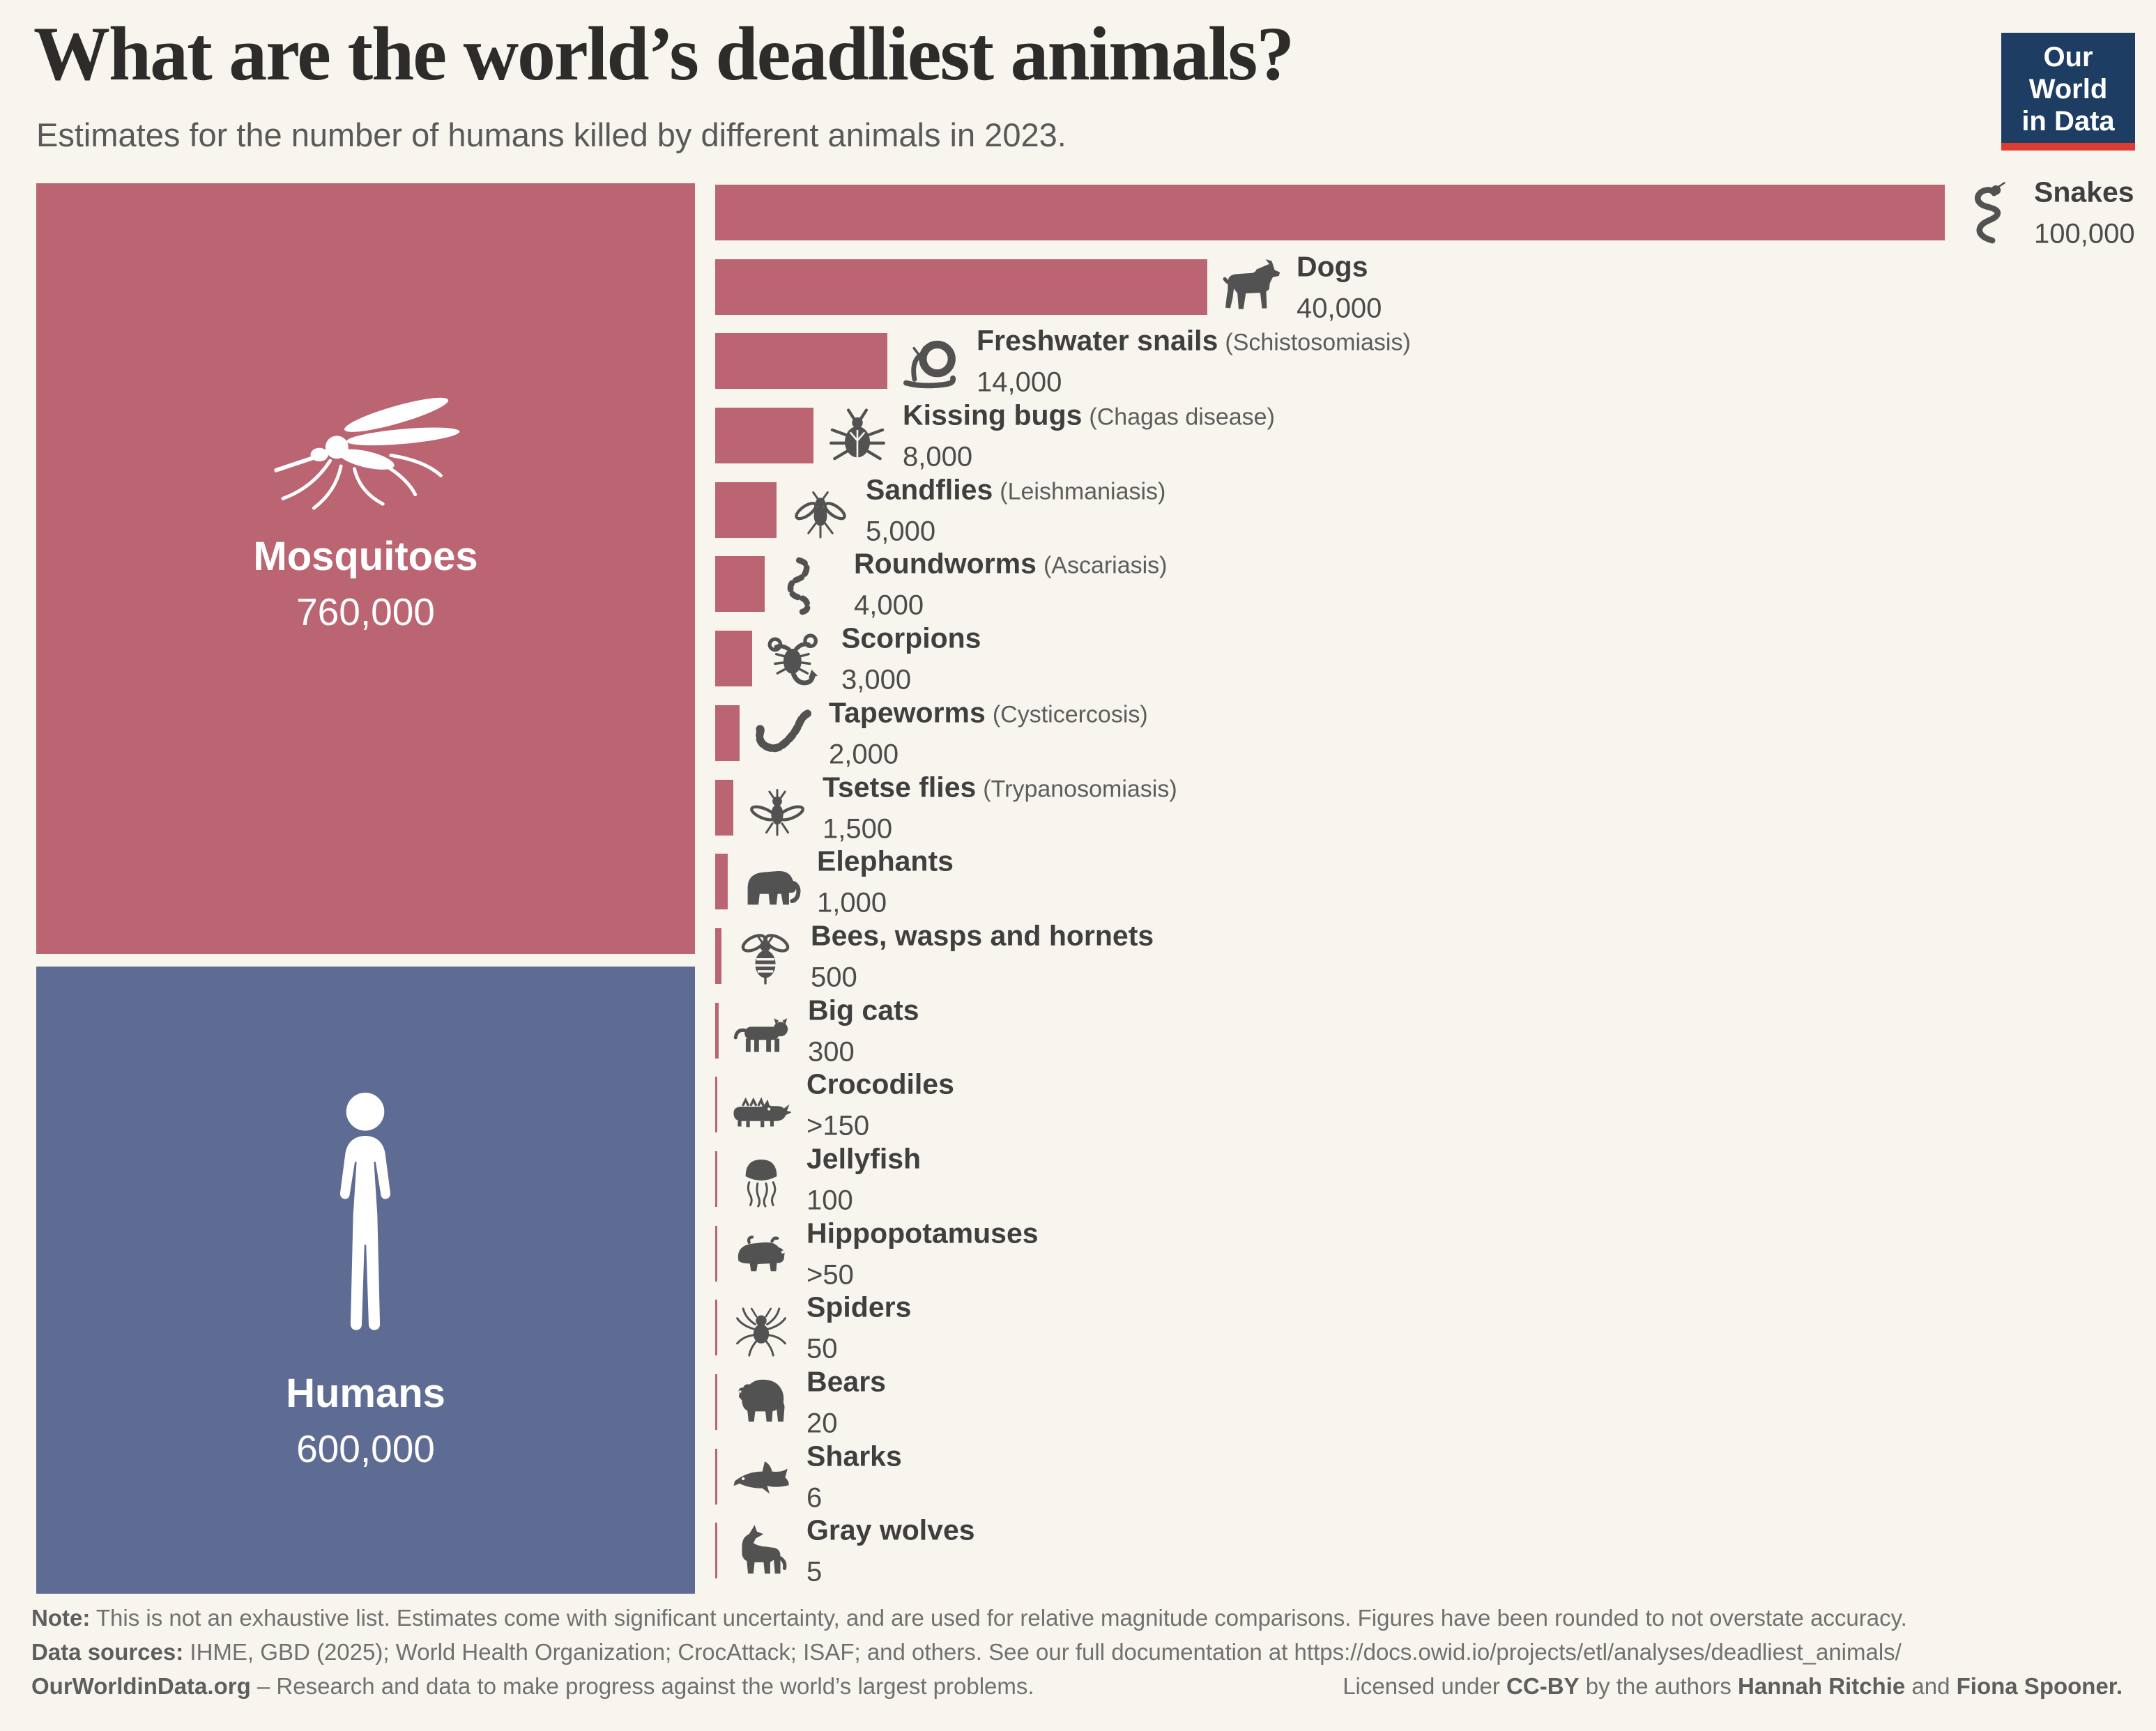 The image size is (2156, 1731). I want to click on block-value-humans: 600,000, so click(365, 1449).